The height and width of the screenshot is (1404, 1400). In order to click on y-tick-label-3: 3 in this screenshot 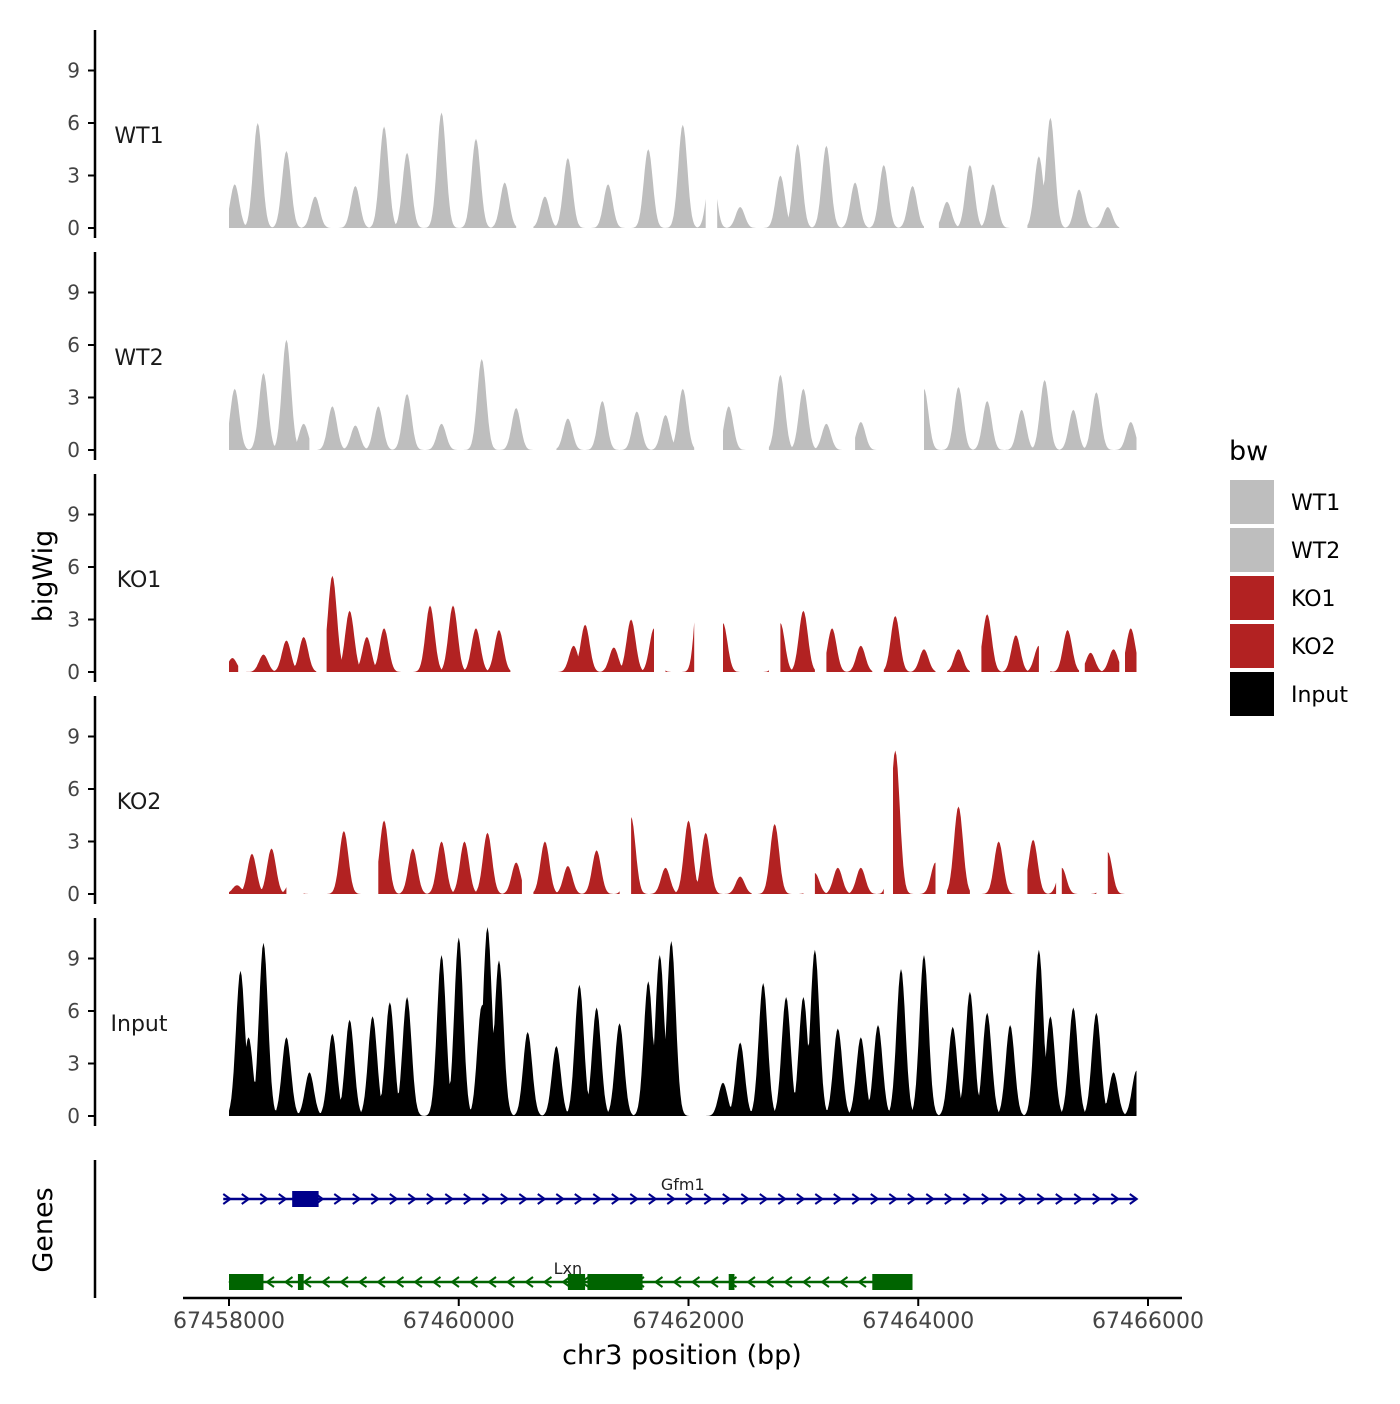, I will do `click(73, 1064)`.